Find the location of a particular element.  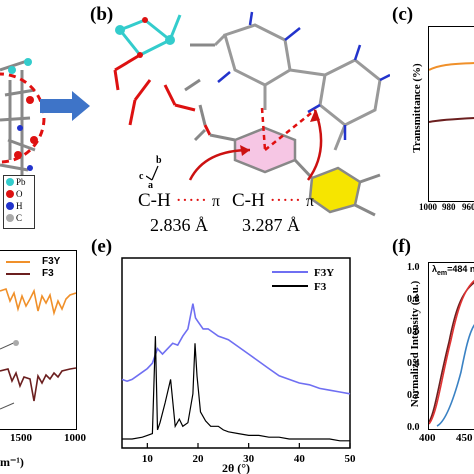

panel-d-curves is located at coordinates (38, 348).